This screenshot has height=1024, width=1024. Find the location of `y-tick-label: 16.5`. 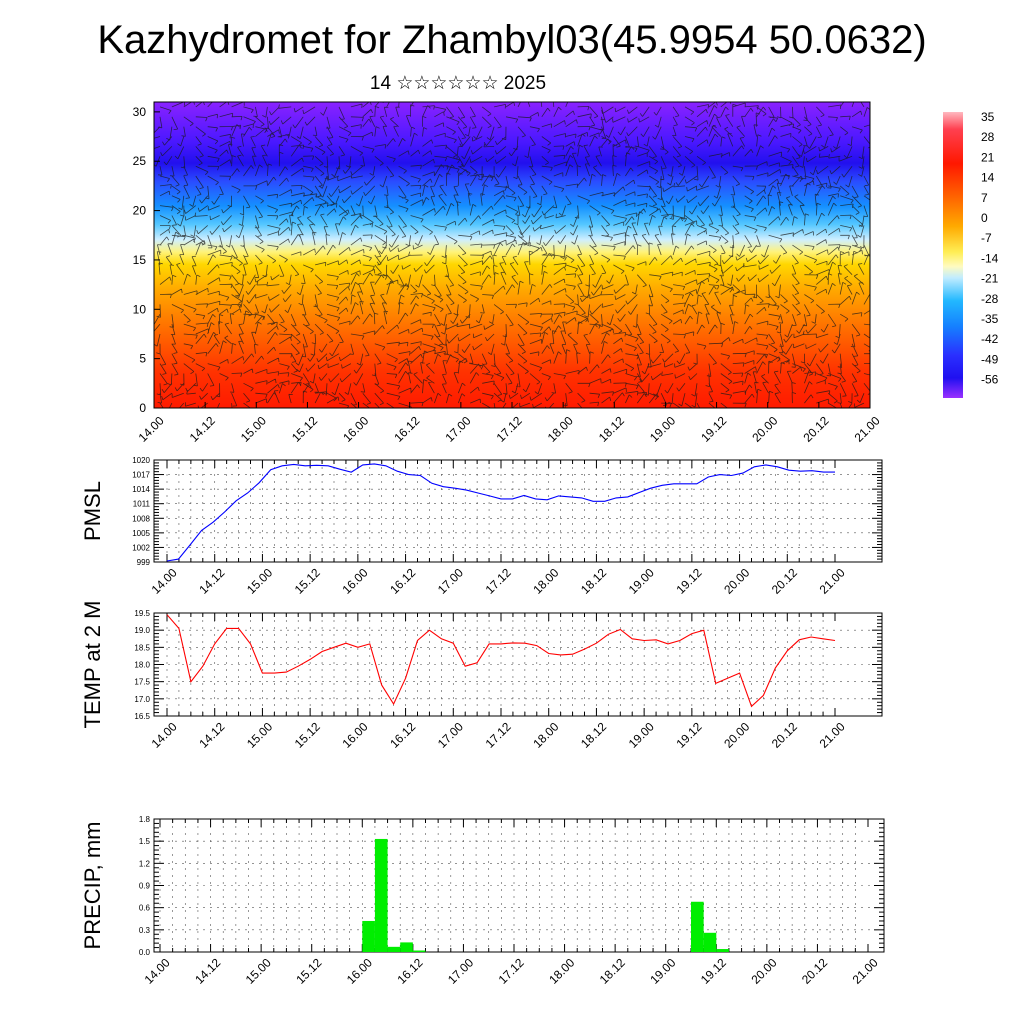

y-tick-label: 16.5 is located at coordinates (142, 716).